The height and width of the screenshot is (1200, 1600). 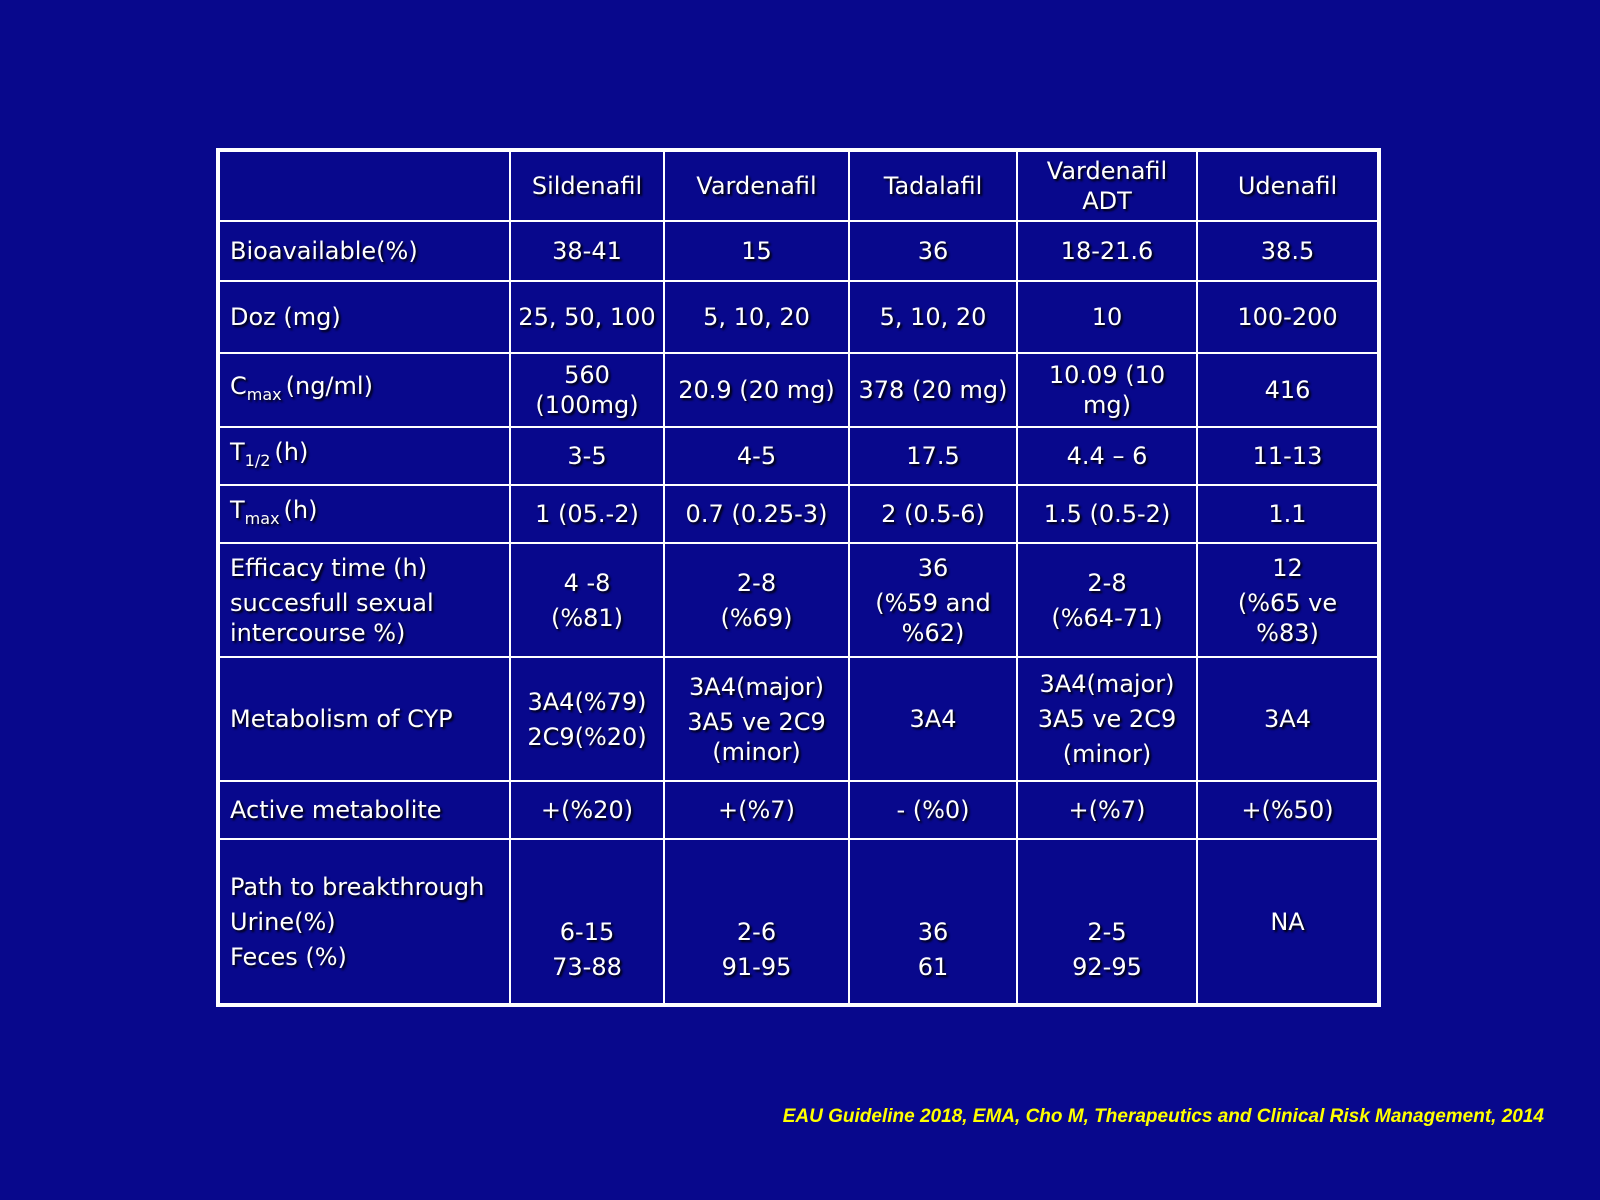 What do you see at coordinates (587, 251) in the screenshot?
I see `cell-line: 38-41` at bounding box center [587, 251].